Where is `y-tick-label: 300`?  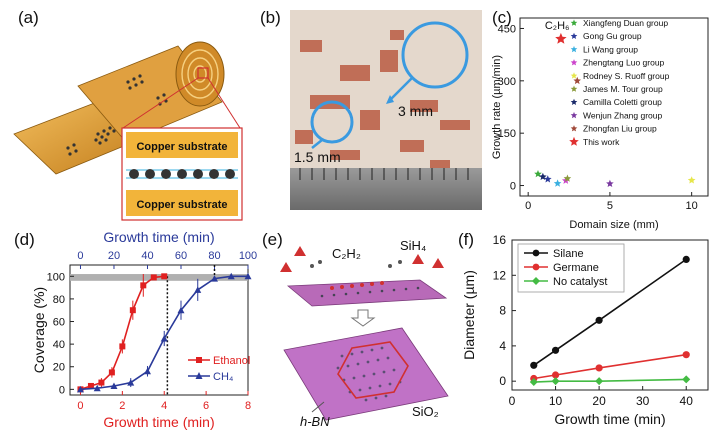 y-tick-label: 300 is located at coordinates (507, 82).